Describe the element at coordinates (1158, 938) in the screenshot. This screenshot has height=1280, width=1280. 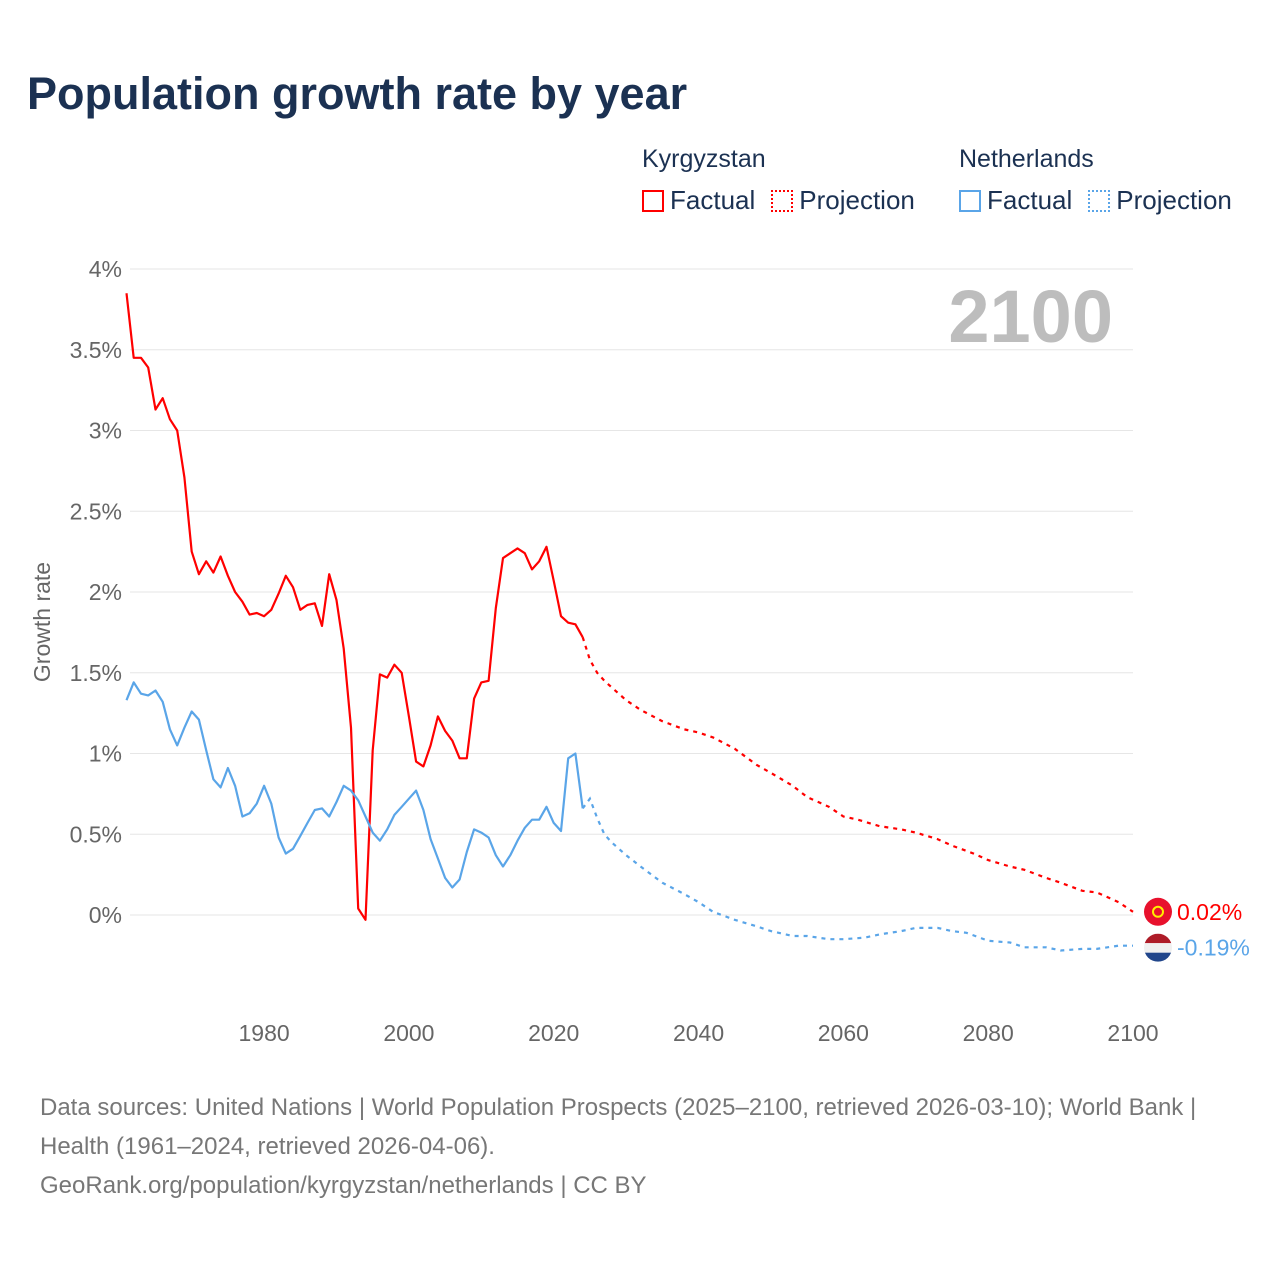
I see `flag-stripe-red` at that location.